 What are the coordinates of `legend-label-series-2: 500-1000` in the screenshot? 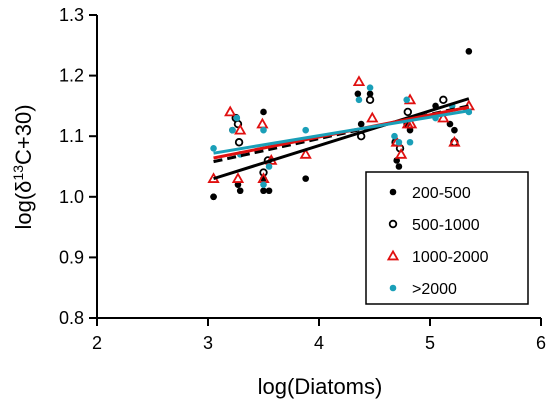 It's located at (446, 225).